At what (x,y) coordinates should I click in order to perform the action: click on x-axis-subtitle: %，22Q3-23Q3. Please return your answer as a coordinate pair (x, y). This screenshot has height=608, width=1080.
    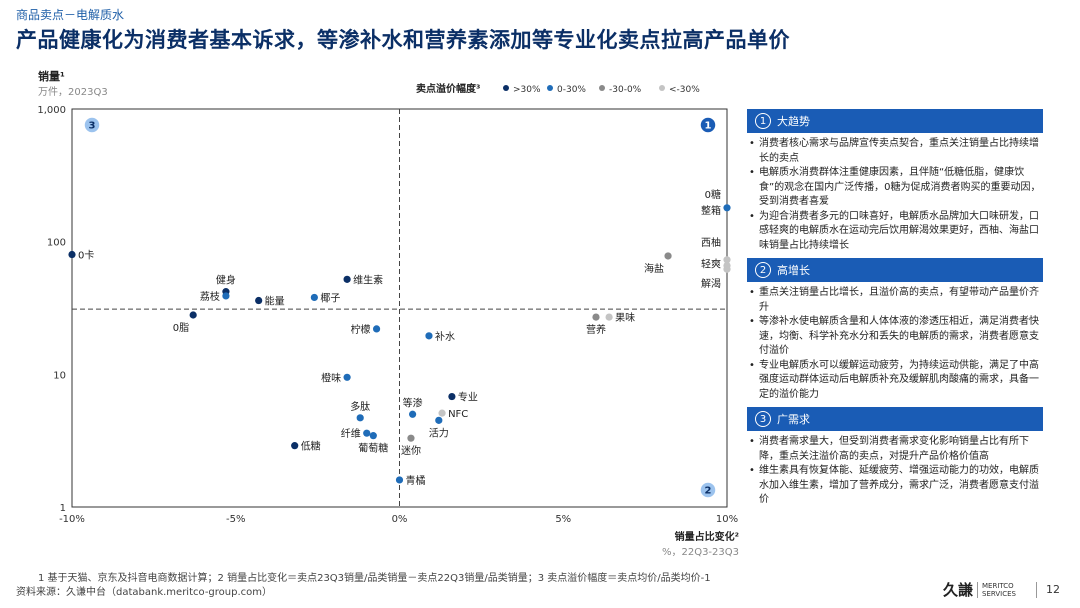
    Looking at the image, I should click on (700, 552).